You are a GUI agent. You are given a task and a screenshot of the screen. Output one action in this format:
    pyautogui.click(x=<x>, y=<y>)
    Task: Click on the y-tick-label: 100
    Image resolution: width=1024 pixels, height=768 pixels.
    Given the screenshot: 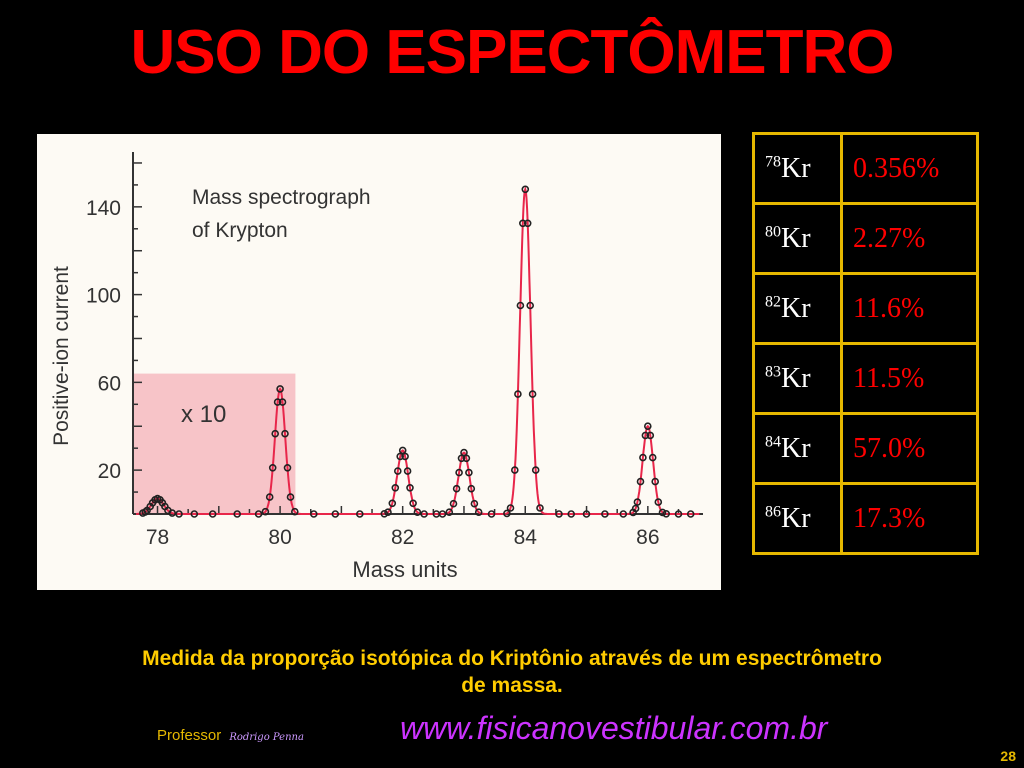 What is the action you would take?
    pyautogui.click(x=103, y=296)
    